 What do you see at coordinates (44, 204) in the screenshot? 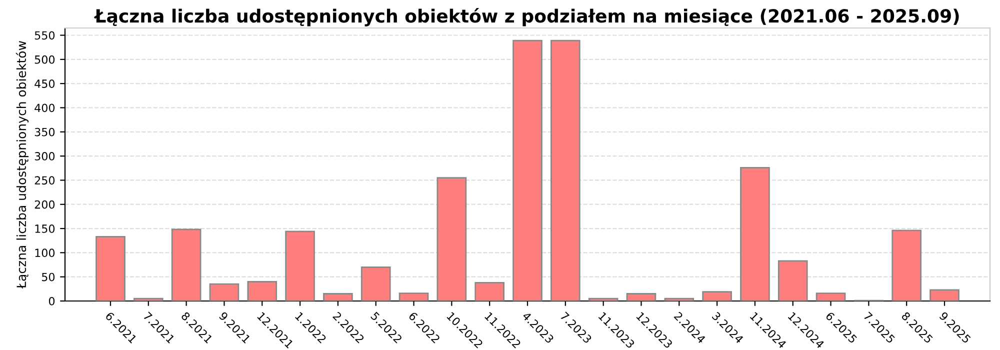
I see `y-tick-label: 200` at bounding box center [44, 204].